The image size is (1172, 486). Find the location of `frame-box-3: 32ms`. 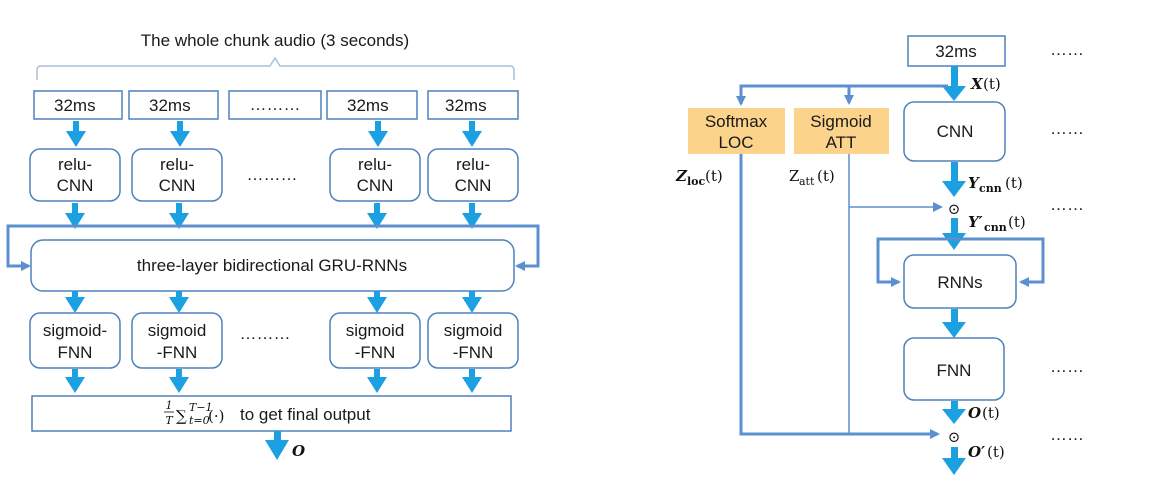

frame-box-3: 32ms is located at coordinates (372, 105).